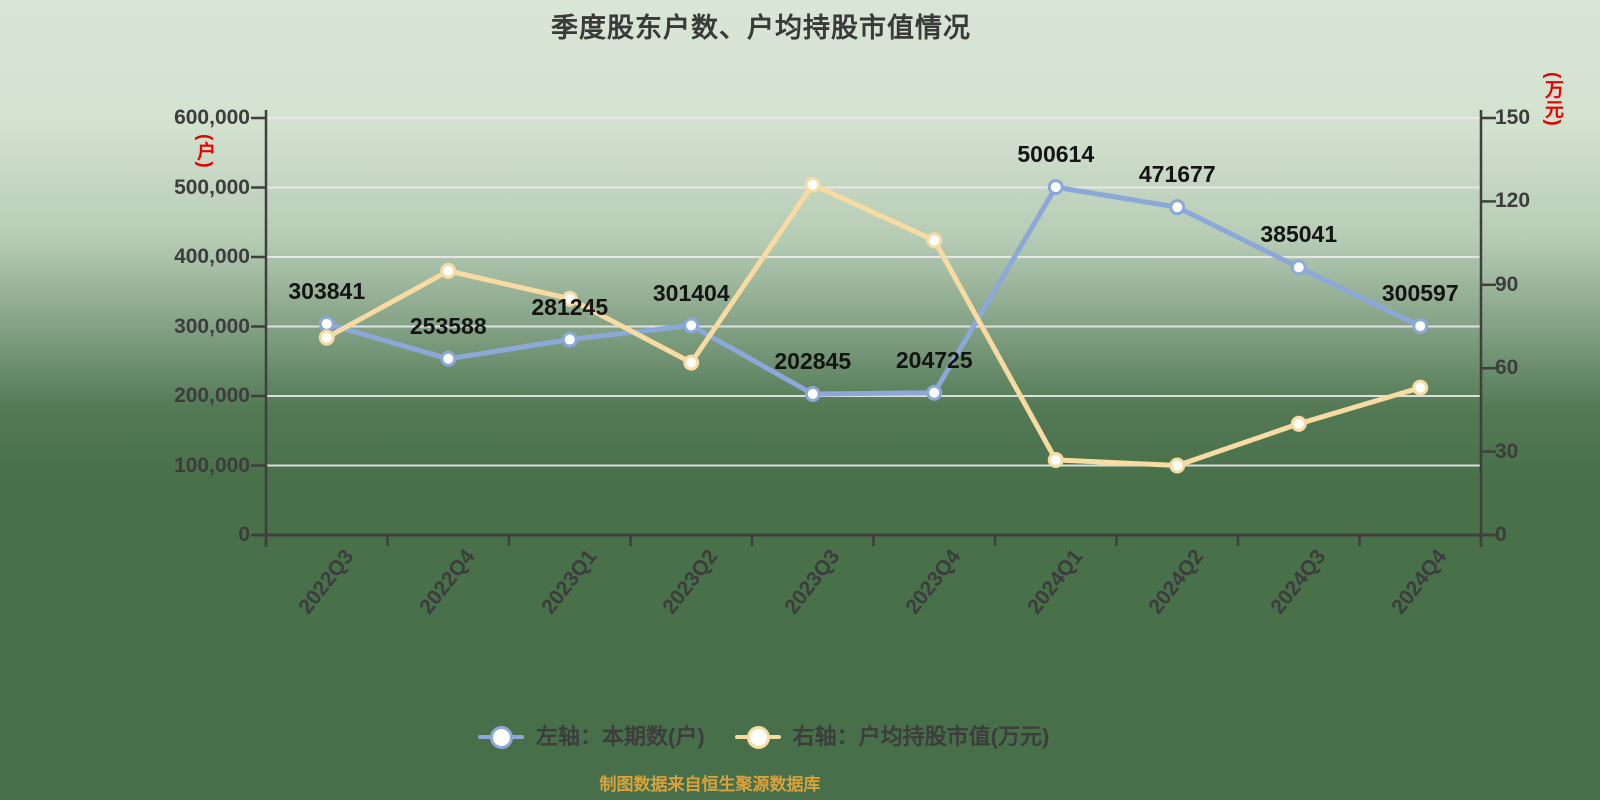  What do you see at coordinates (1501, 534) in the screenshot?
I see `right-axis-tick-label: 0` at bounding box center [1501, 534].